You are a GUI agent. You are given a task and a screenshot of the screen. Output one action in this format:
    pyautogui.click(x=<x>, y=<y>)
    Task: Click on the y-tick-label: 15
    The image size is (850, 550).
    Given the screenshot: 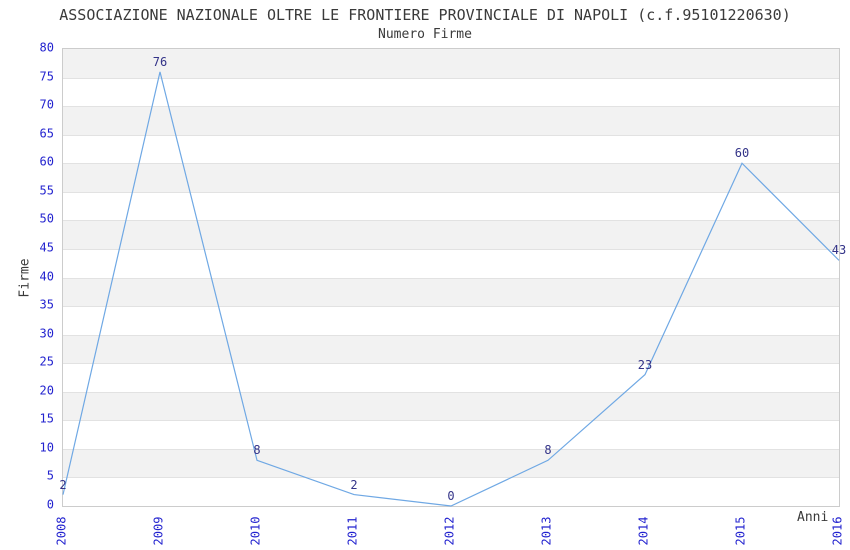 What is the action you would take?
    pyautogui.click(x=46, y=418)
    